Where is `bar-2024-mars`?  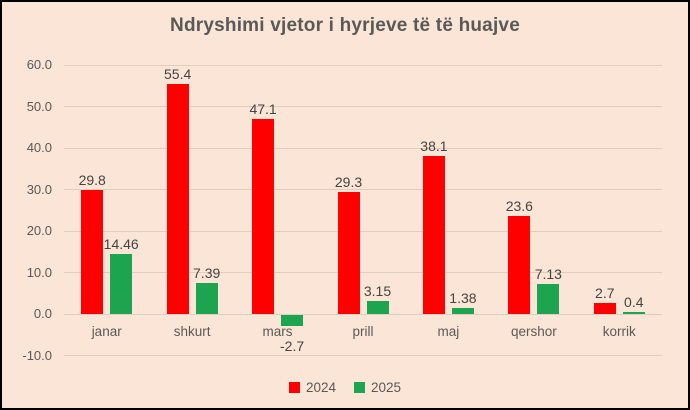 bar-2024-mars is located at coordinates (263, 216).